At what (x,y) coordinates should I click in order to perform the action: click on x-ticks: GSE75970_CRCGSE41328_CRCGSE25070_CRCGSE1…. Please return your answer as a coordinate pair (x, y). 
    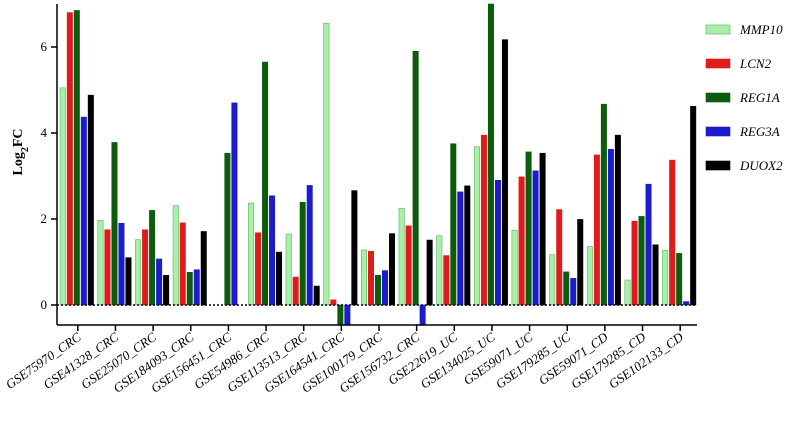
    Looking at the image, I should click on (344, 360).